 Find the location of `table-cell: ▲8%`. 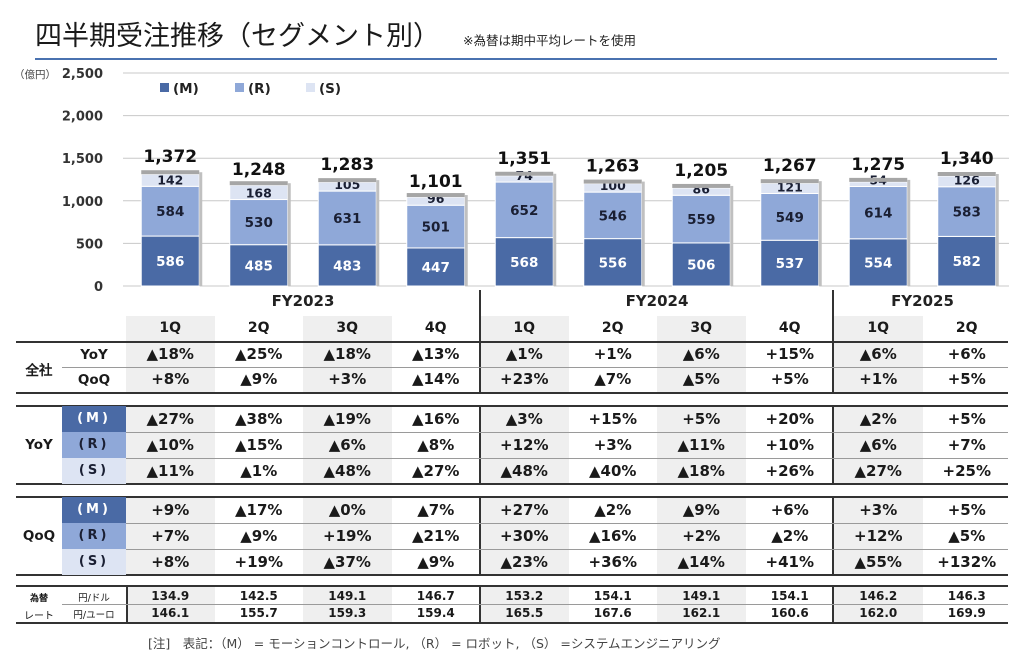

table-cell: ▲8% is located at coordinates (436, 445).